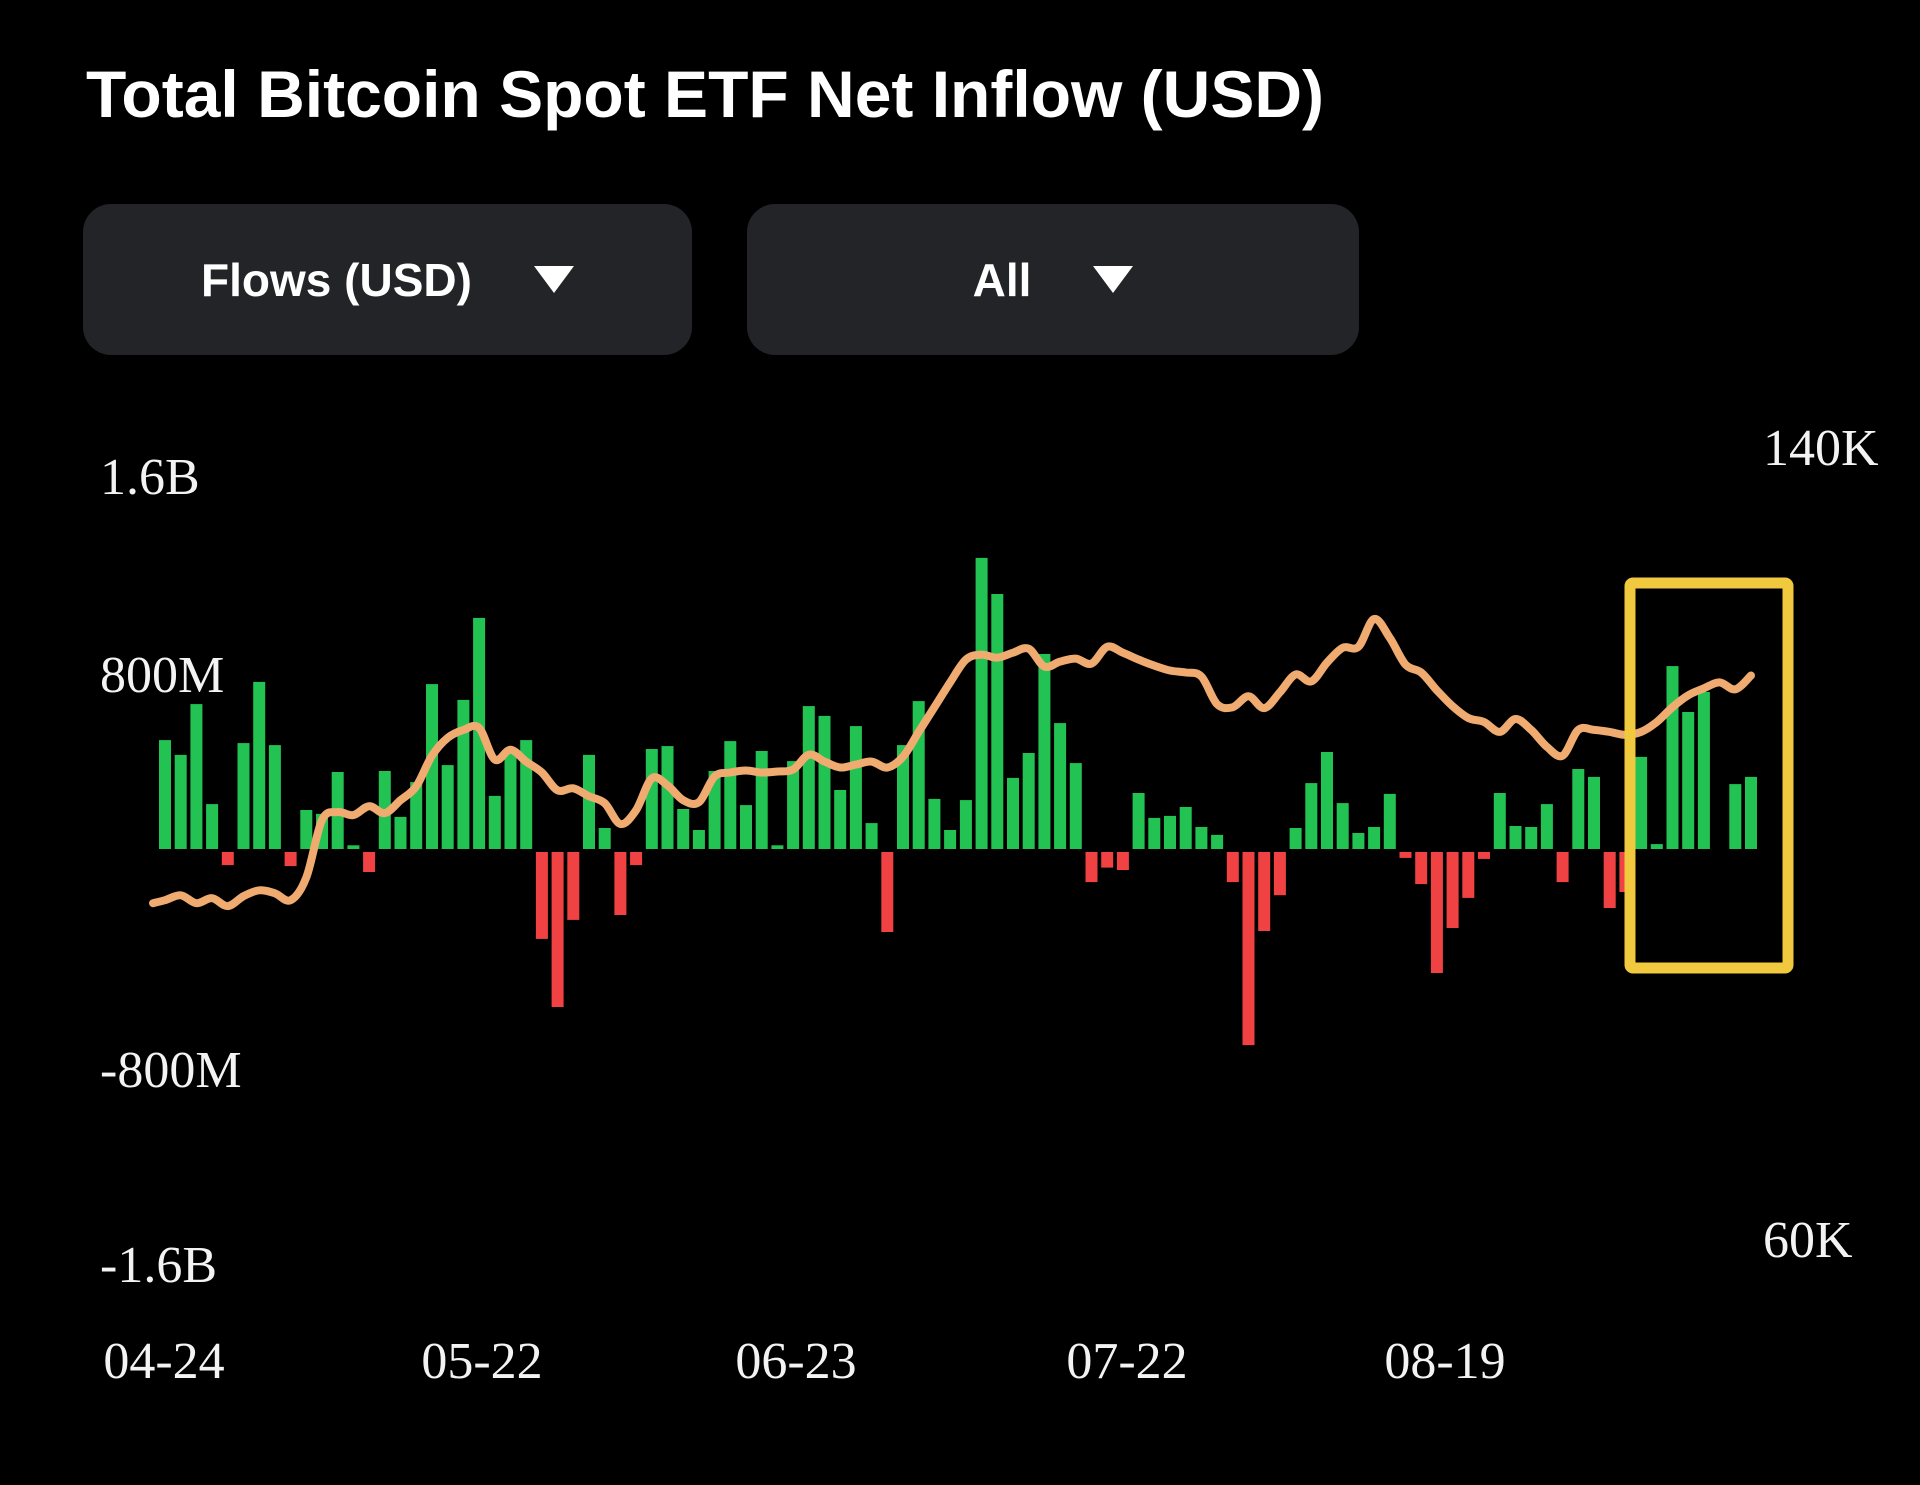 The width and height of the screenshot is (1920, 1485). I want to click on range-dropdown-label: All, so click(1002, 279).